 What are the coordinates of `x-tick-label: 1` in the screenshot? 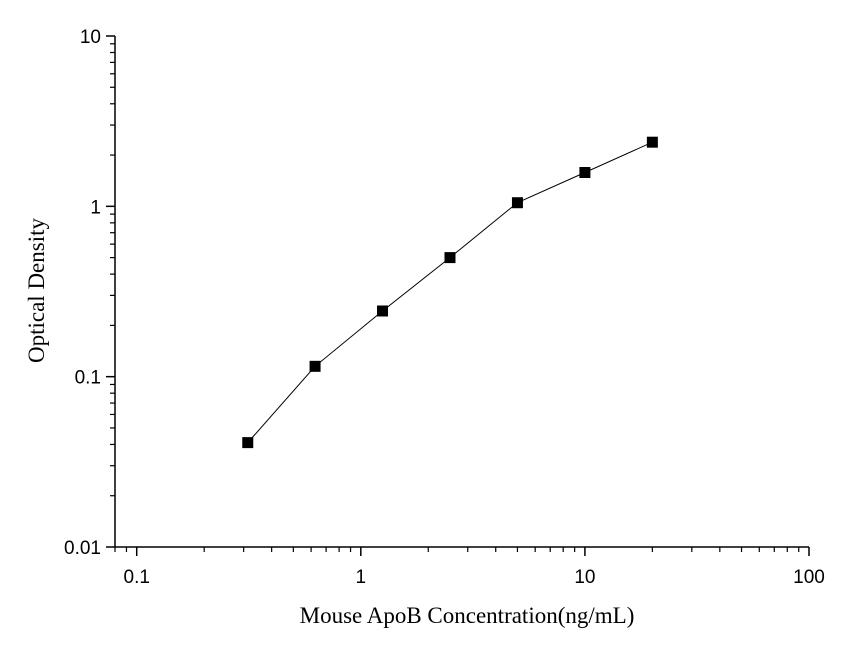 It's located at (361, 577).